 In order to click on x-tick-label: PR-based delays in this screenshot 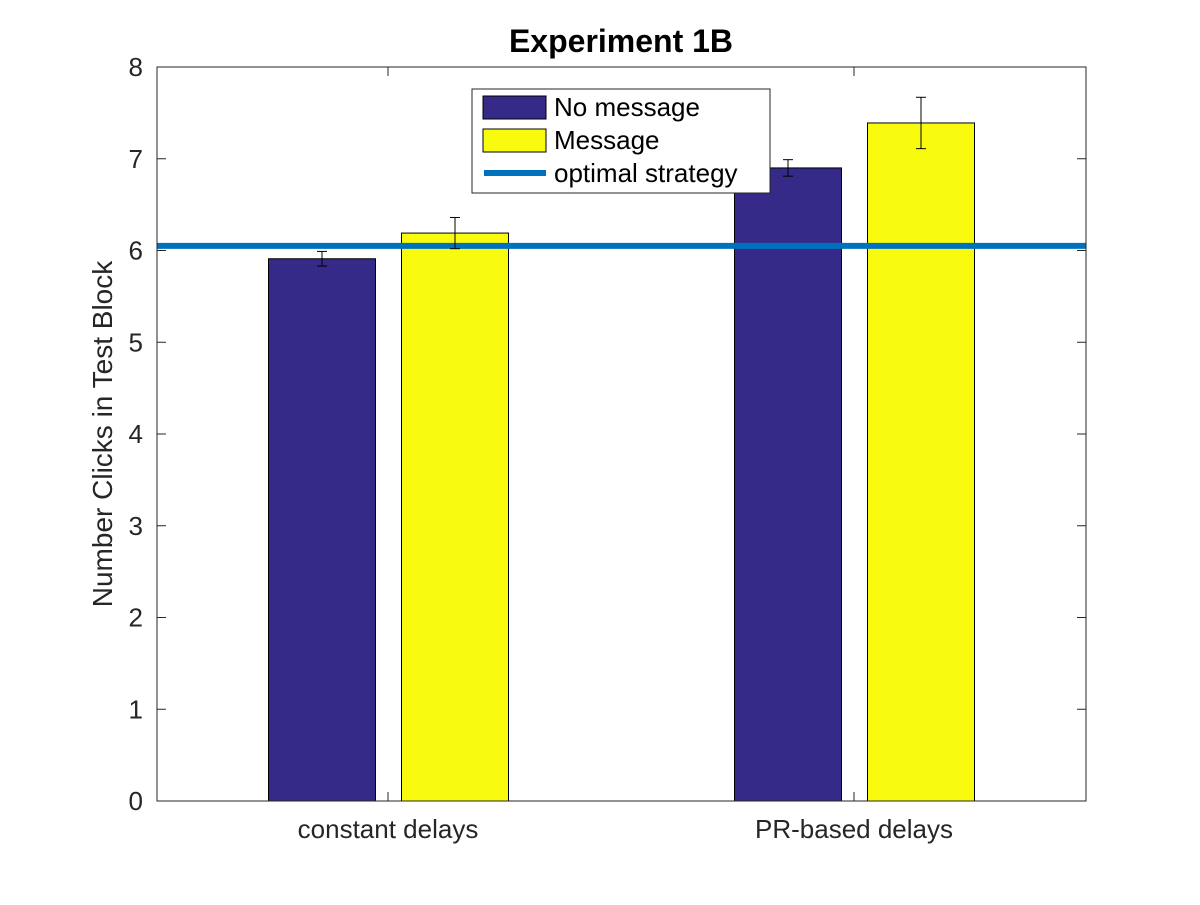, I will do `click(854, 829)`.